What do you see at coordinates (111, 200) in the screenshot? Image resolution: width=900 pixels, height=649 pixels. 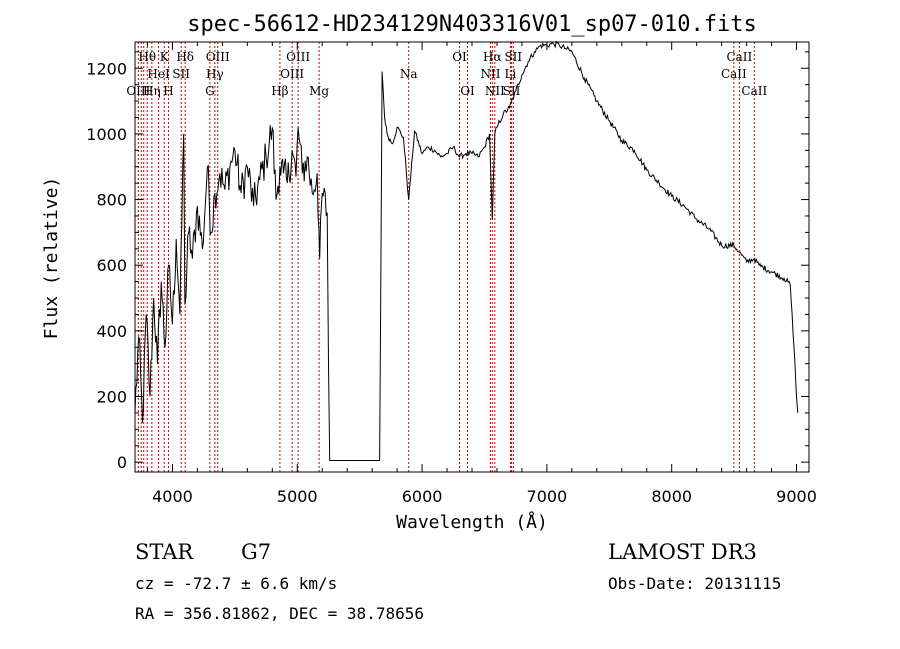 I see `y-tick-label-800: 800` at bounding box center [111, 200].